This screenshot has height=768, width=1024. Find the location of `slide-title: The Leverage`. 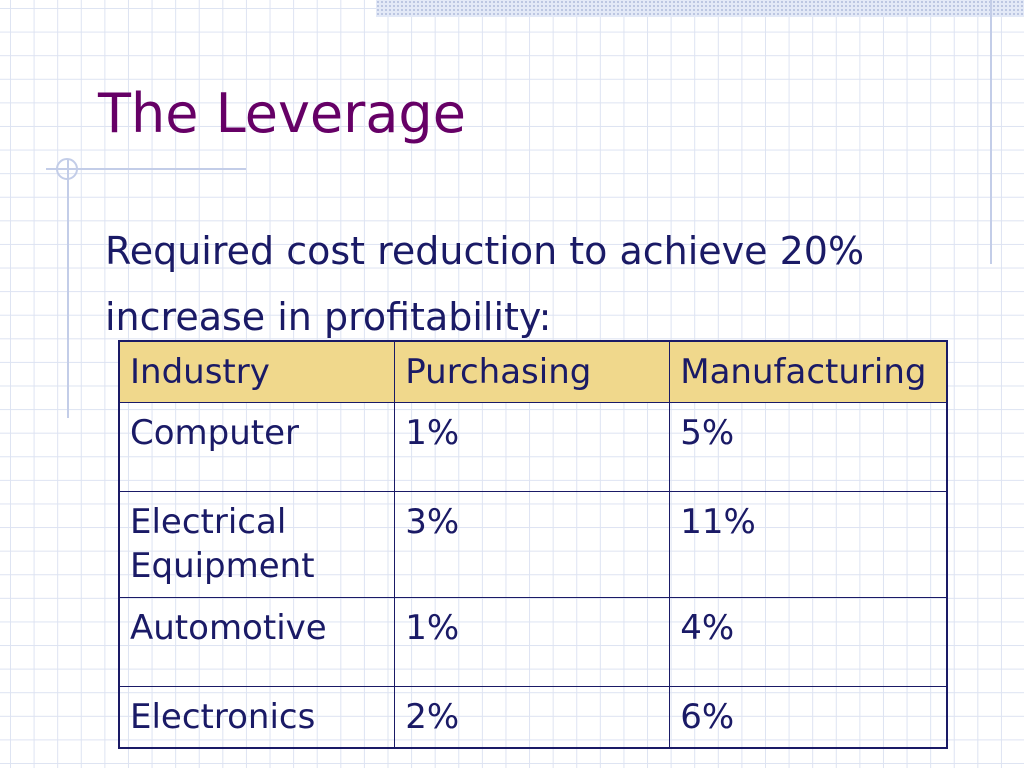

slide-title: The Leverage is located at coordinates (282, 113).